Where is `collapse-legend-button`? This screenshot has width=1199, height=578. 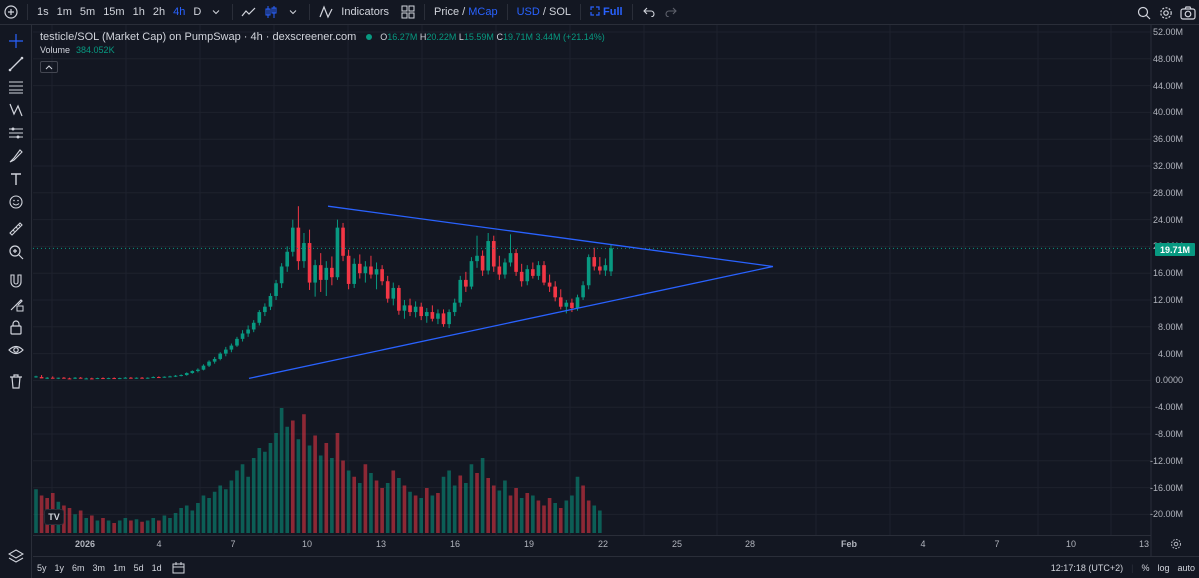 collapse-legend-button is located at coordinates (49, 67).